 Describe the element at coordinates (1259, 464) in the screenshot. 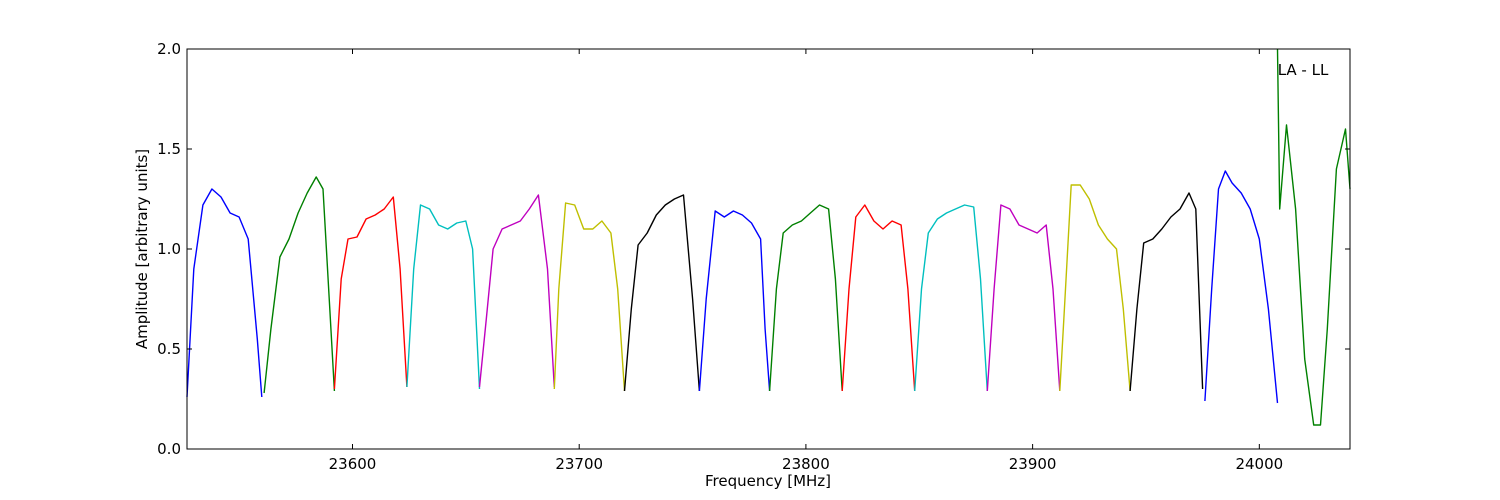

I see `x-tick-label: 24000` at that location.